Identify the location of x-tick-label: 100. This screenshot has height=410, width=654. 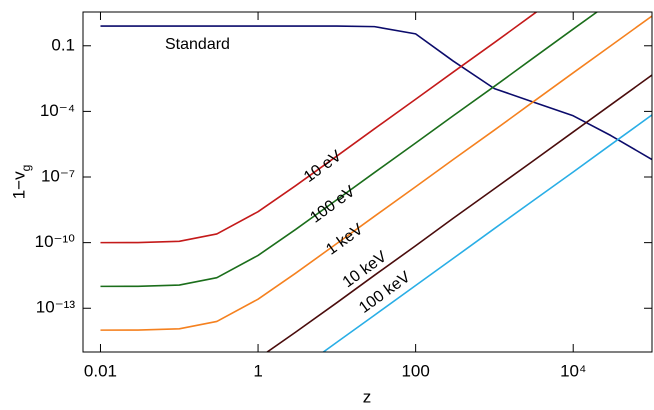
(415, 370).